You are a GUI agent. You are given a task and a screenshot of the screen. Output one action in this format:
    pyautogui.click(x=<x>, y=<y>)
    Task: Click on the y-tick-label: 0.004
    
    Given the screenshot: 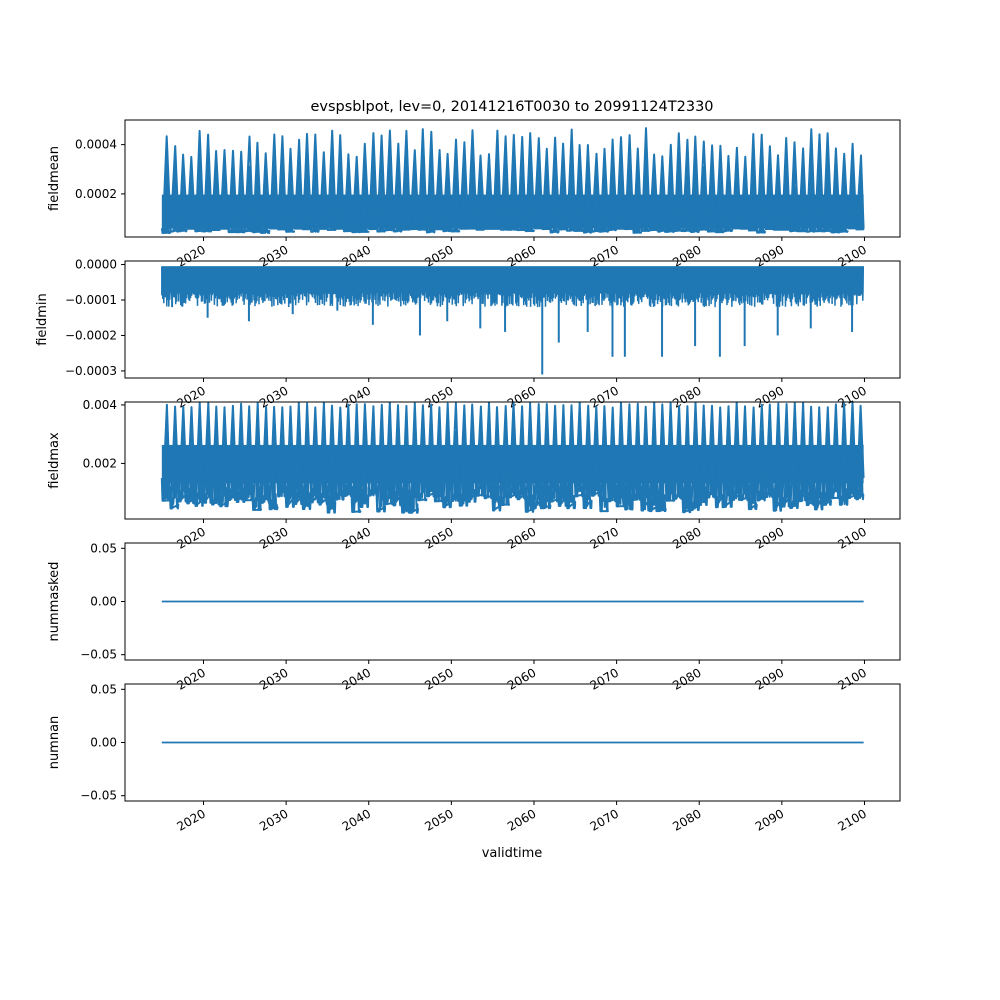 What is the action you would take?
    pyautogui.click(x=100, y=405)
    